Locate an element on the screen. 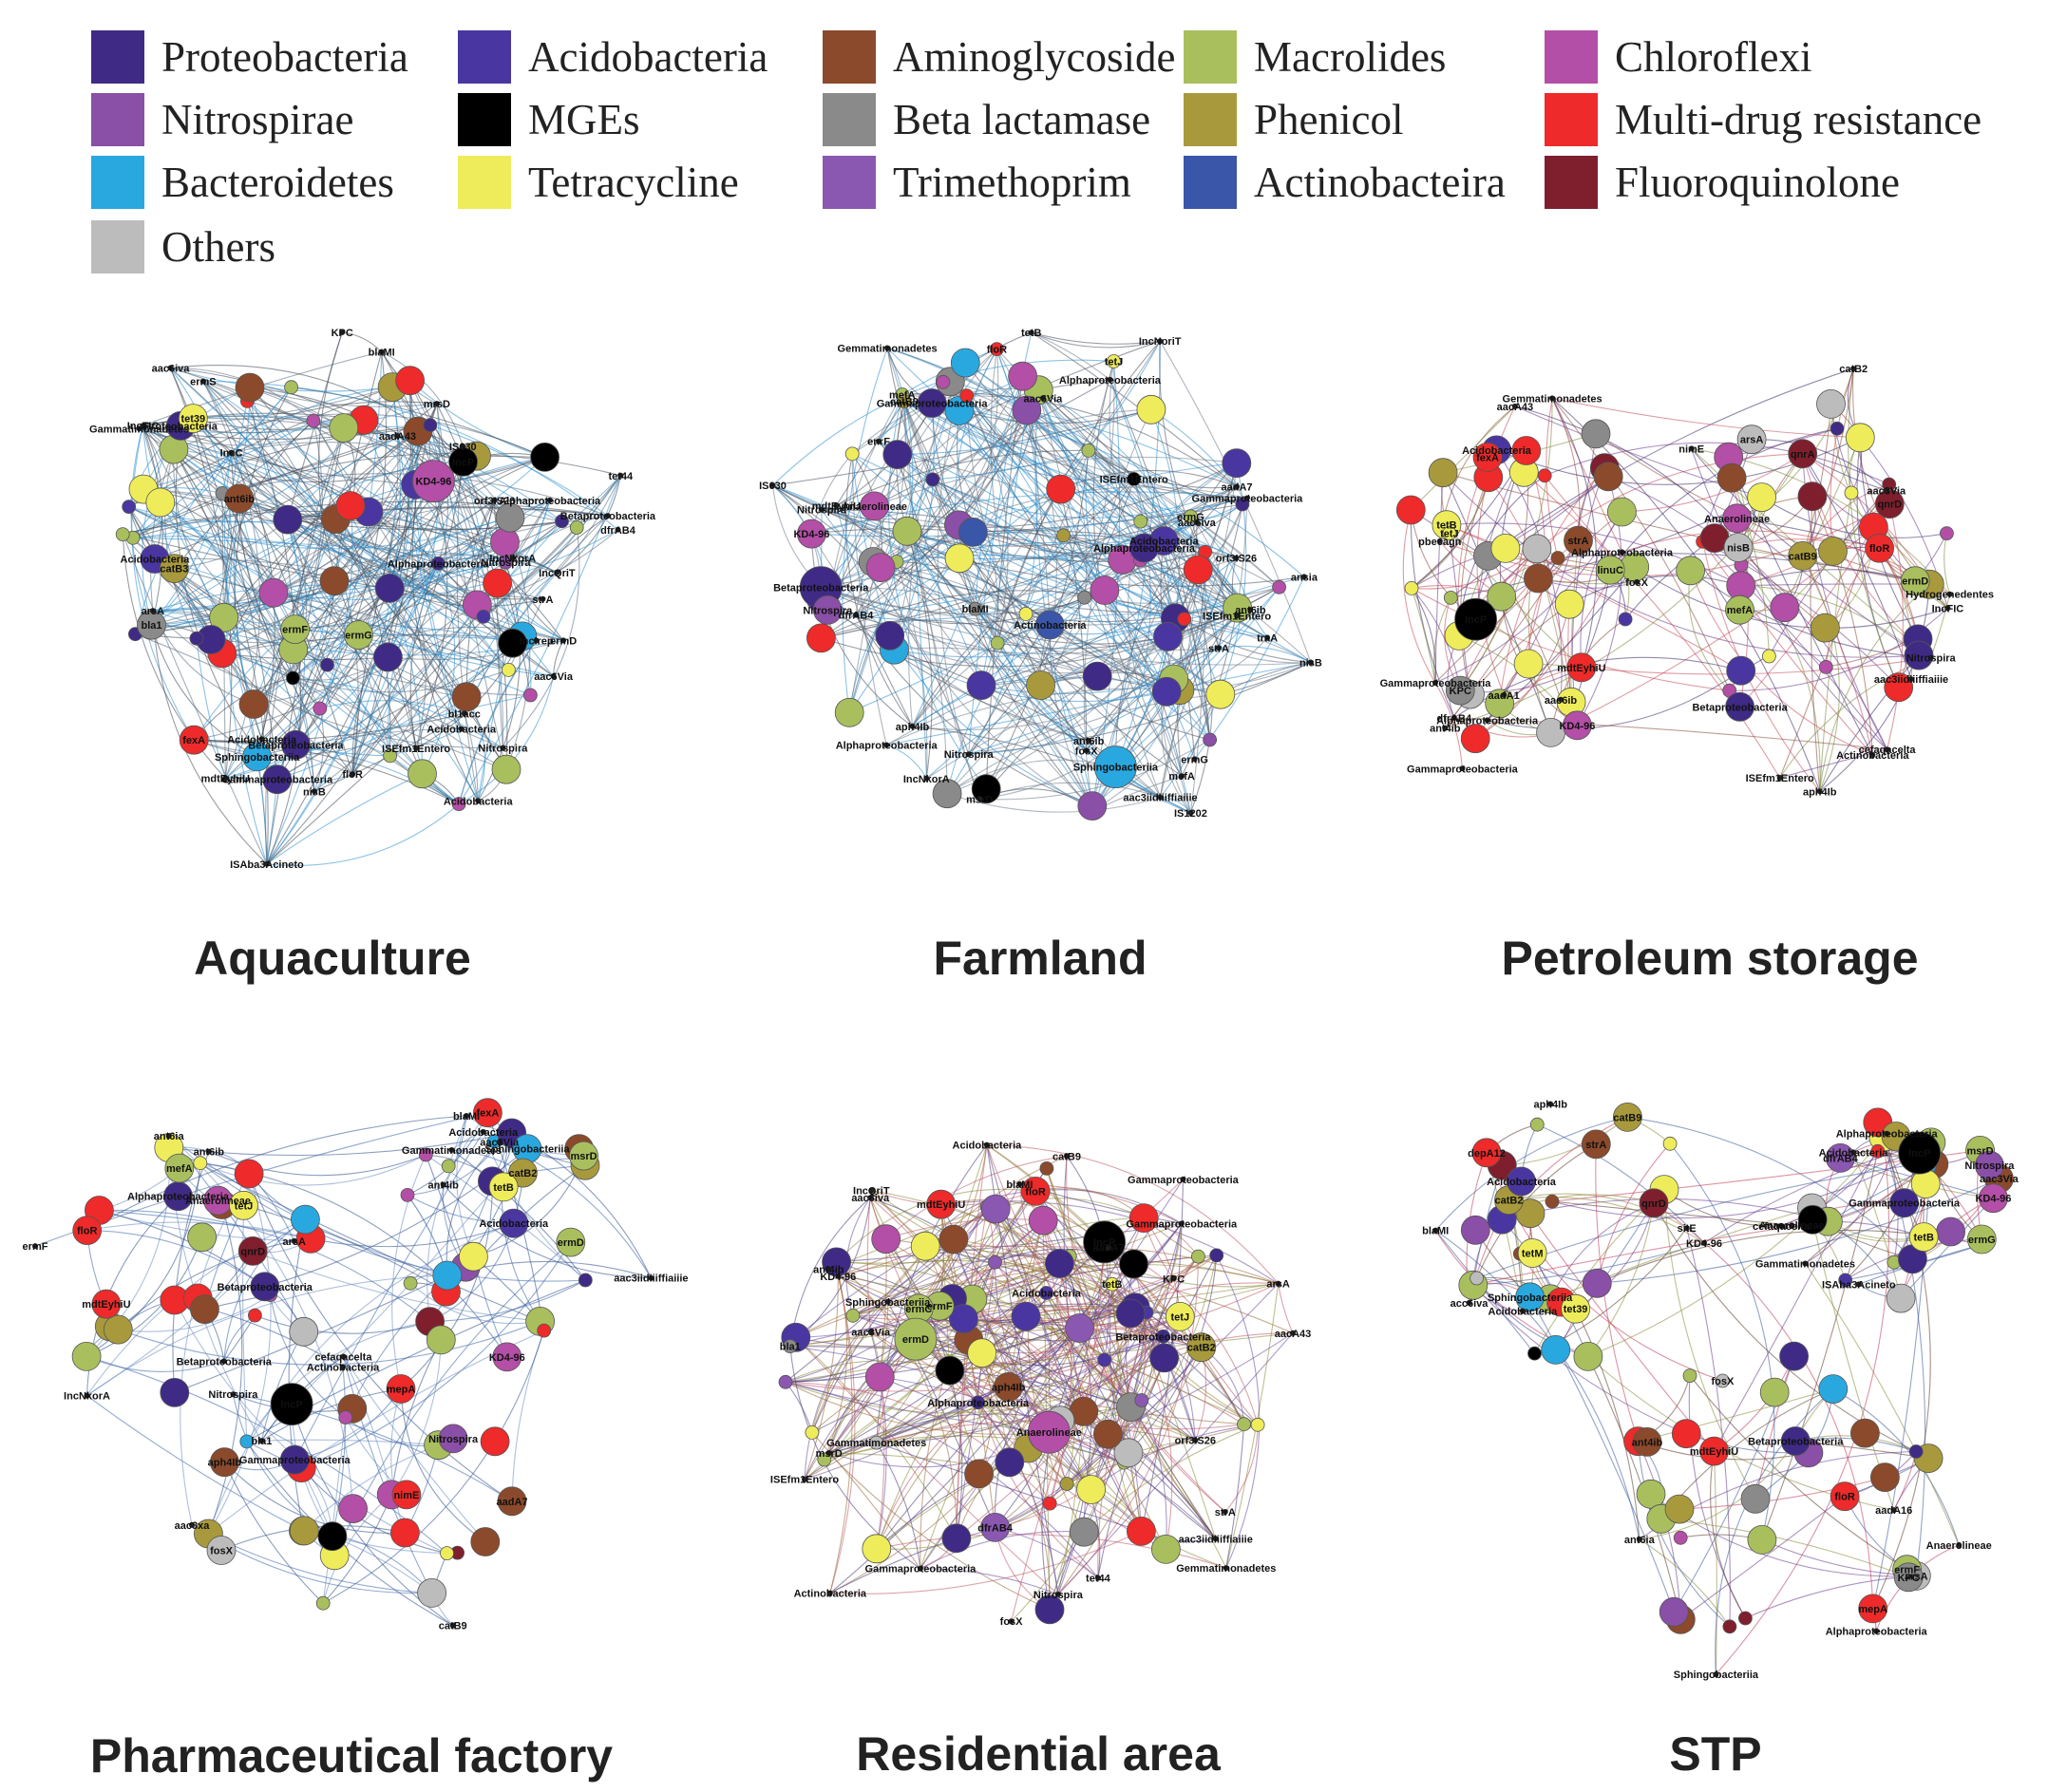 The width and height of the screenshot is (2048, 1792). node-label: floR is located at coordinates (352, 775).